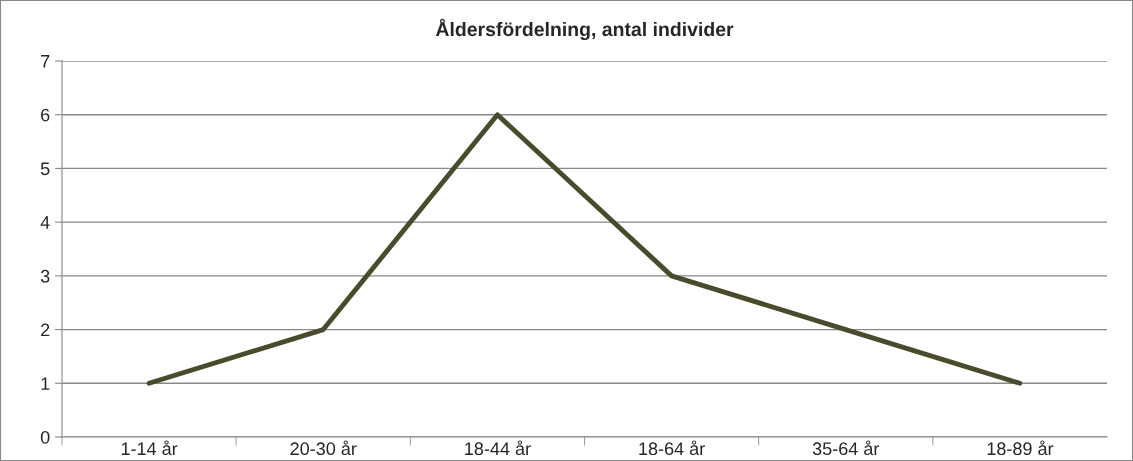  I want to click on y-tick-label: 7, so click(45, 61).